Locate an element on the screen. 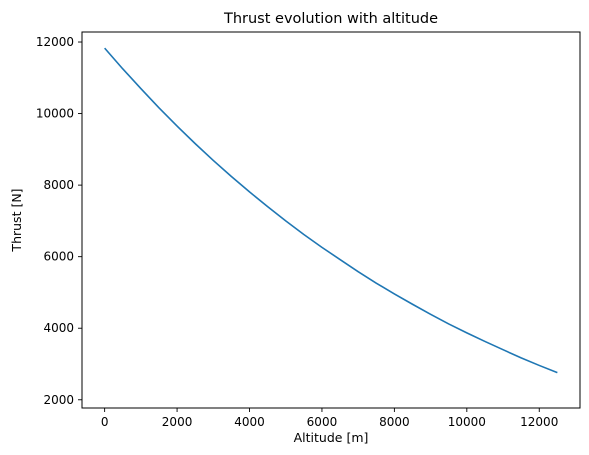 The image size is (589, 455). y-axis-label: Thrust [N] is located at coordinates (16, 220).